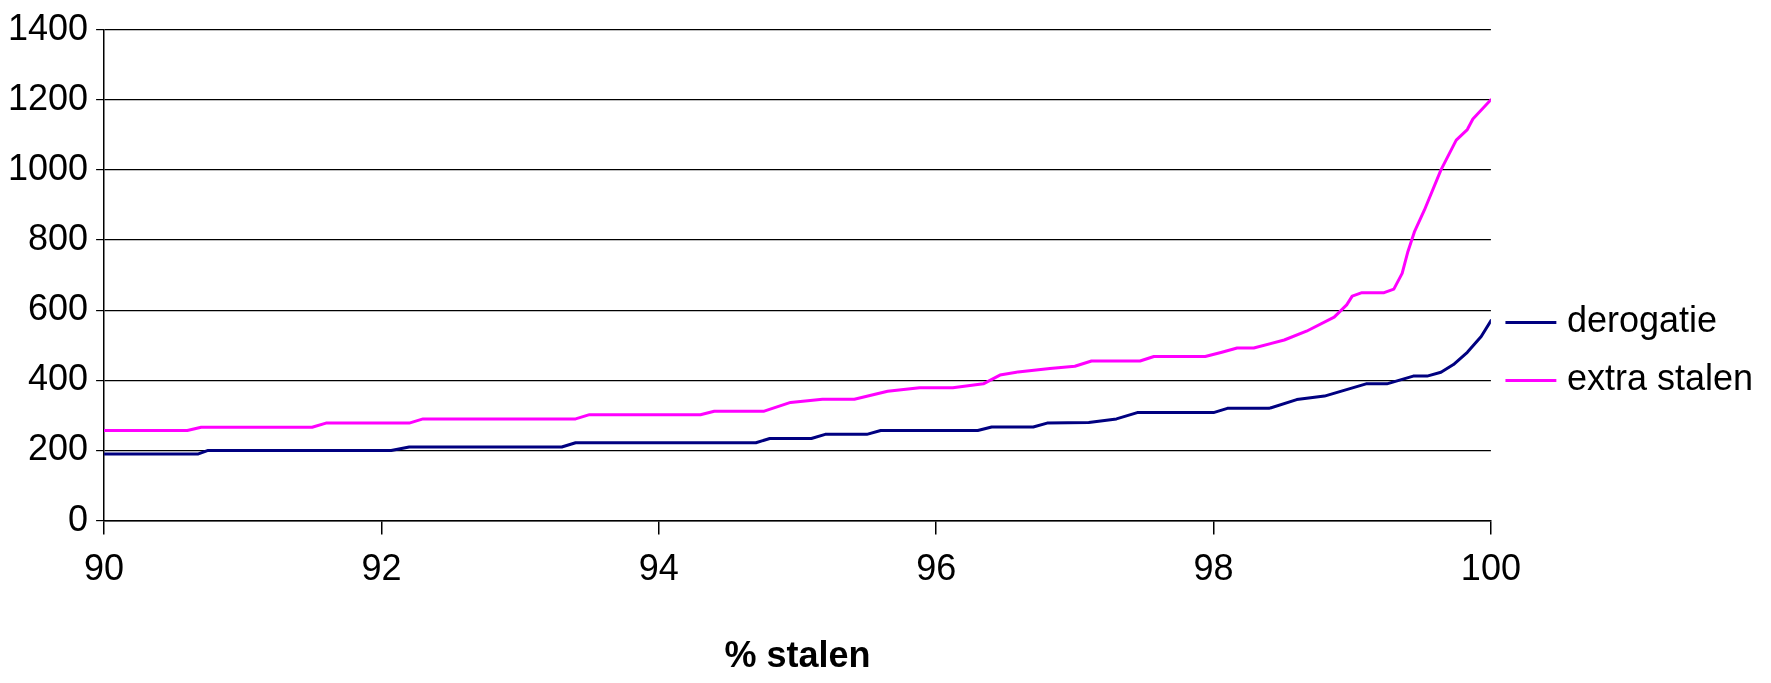 This screenshot has height=683, width=1771. What do you see at coordinates (1642, 320) in the screenshot?
I see `legend-label: derogatie` at bounding box center [1642, 320].